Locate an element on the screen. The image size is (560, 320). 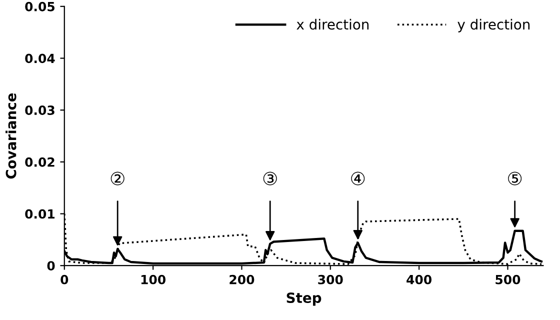
annotation: ③ is located at coordinates (270, 179).